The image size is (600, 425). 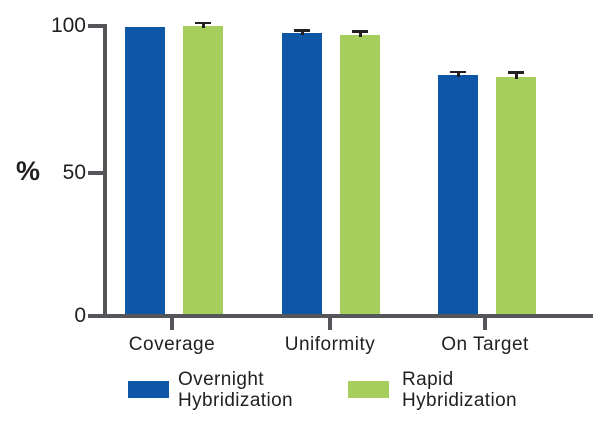 What do you see at coordinates (368, 389) in the screenshot?
I see `legend-swatch-rapid` at bounding box center [368, 389].